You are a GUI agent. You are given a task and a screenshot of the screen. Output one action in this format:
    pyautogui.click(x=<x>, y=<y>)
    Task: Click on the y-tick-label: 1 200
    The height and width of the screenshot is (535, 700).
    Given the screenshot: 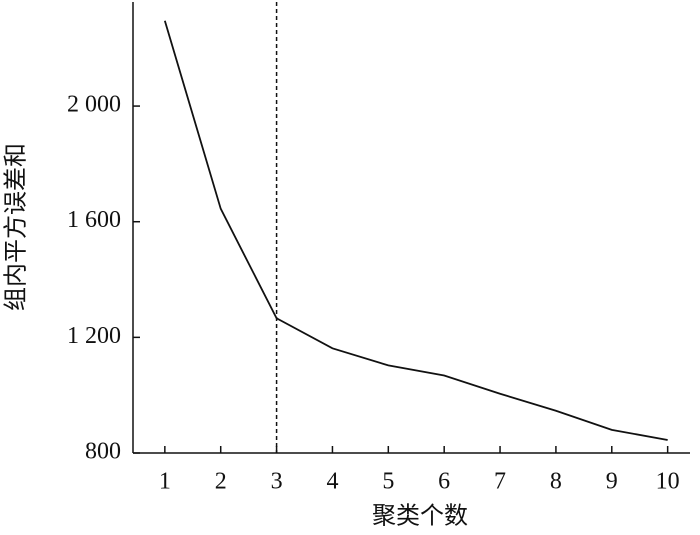 What is the action you would take?
    pyautogui.click(x=94, y=336)
    